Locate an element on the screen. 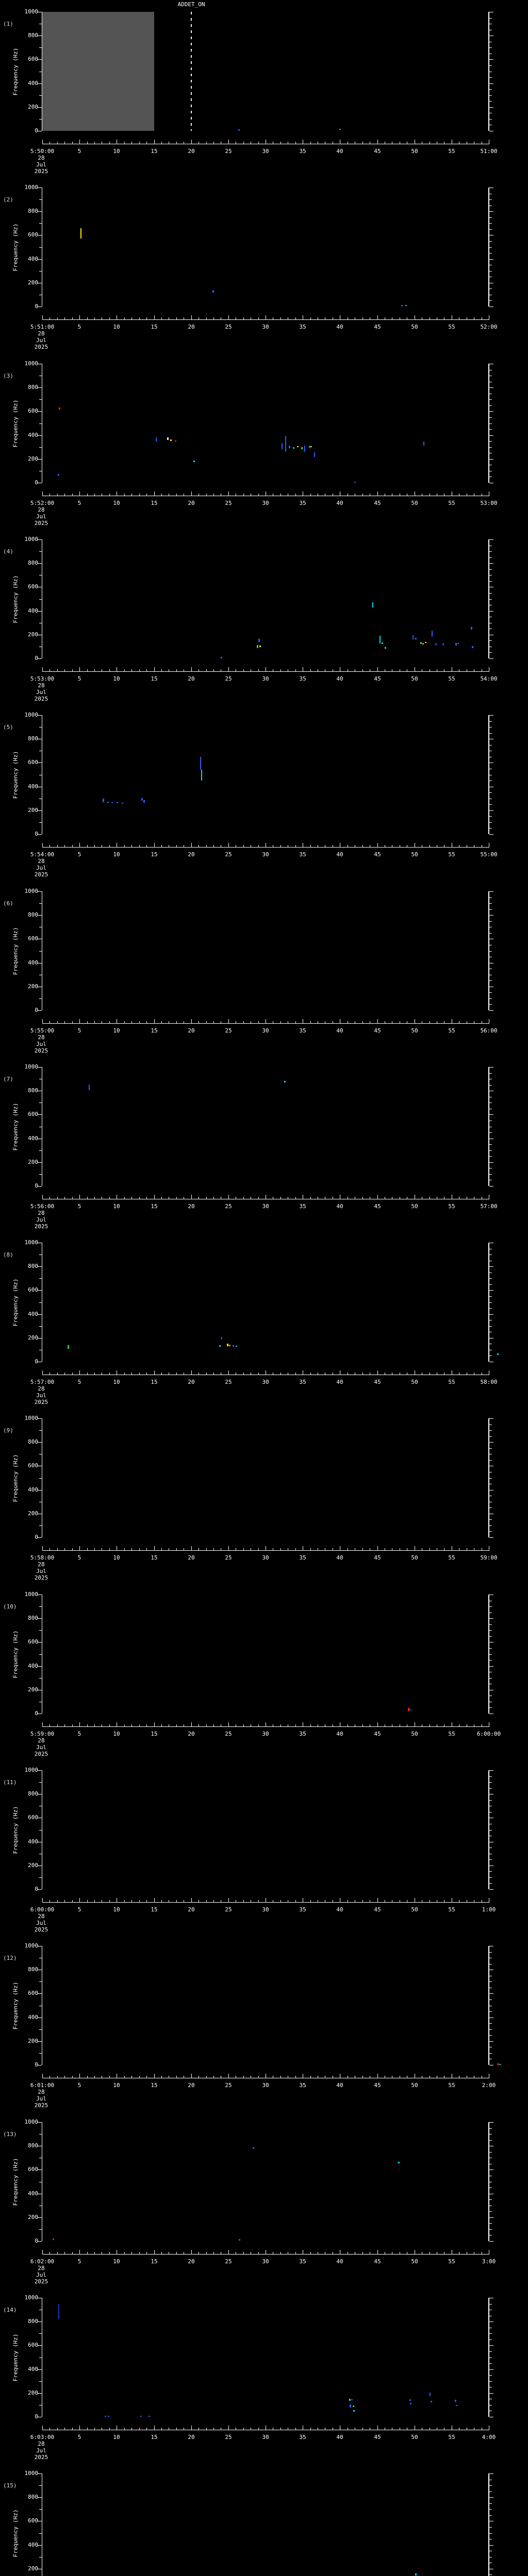 Image resolution: width=528 pixels, height=2576 pixels. panel-number: (11) is located at coordinates (10, 1783).